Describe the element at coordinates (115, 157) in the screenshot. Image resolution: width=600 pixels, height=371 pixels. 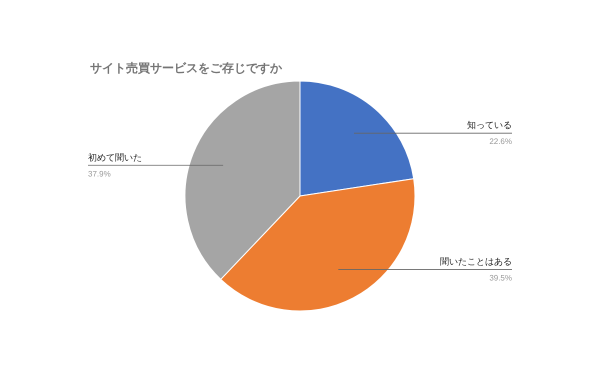
I see `slice-label: 初めて聞いた` at that location.